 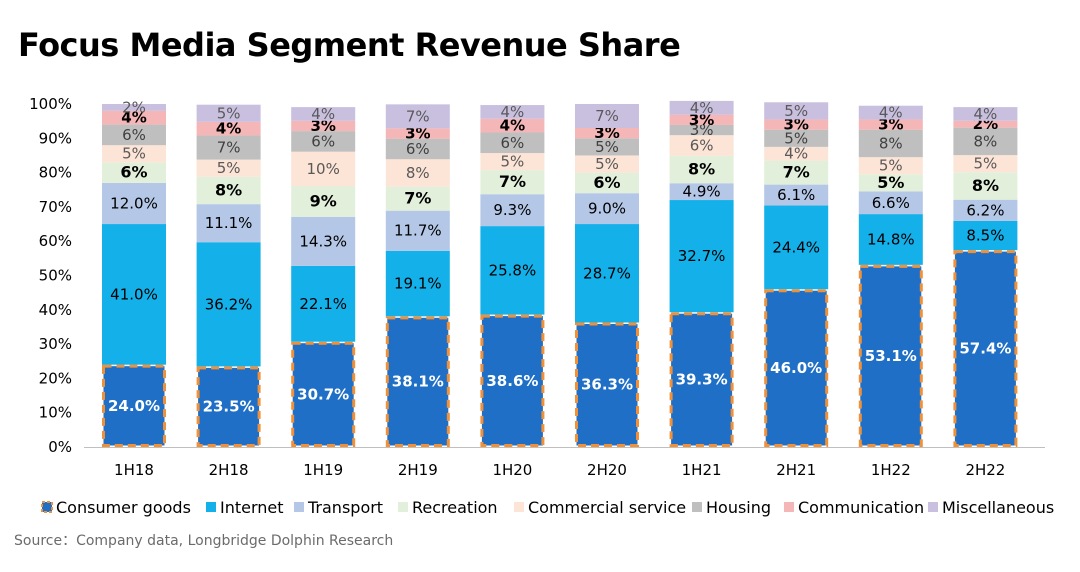 I want to click on data-label: 6.6%, so click(x=891, y=203).